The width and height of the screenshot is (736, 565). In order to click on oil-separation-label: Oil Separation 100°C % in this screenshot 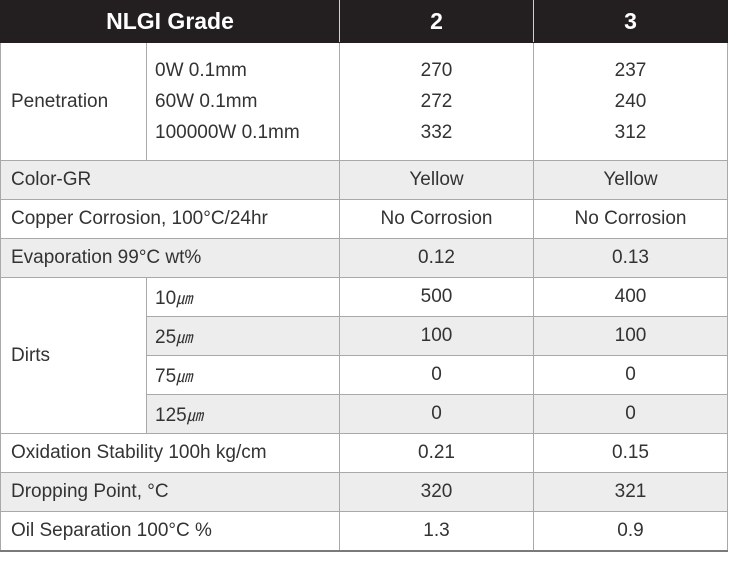, I will do `click(170, 531)`.